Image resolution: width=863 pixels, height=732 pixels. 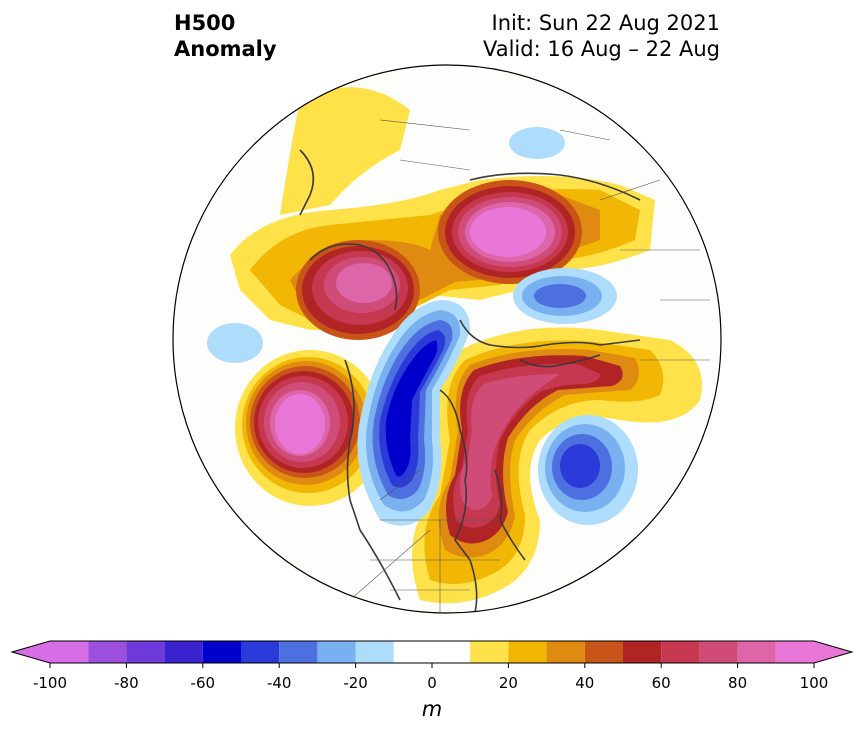 I want to click on colorbar-tick-label: 0, so click(x=432, y=683).